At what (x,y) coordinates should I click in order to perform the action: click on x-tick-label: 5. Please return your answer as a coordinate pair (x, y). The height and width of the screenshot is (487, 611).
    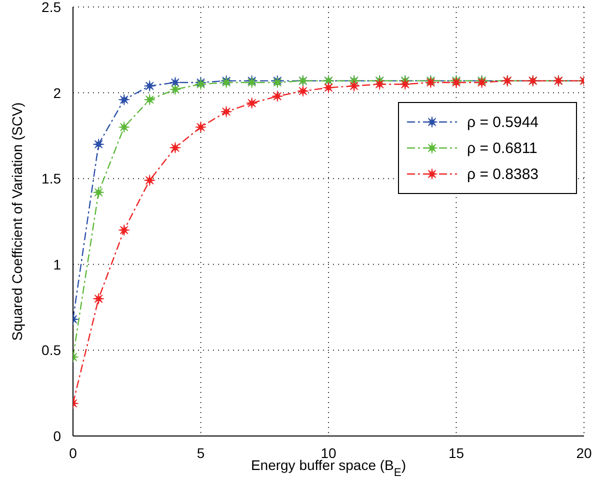
    Looking at the image, I should click on (200, 452).